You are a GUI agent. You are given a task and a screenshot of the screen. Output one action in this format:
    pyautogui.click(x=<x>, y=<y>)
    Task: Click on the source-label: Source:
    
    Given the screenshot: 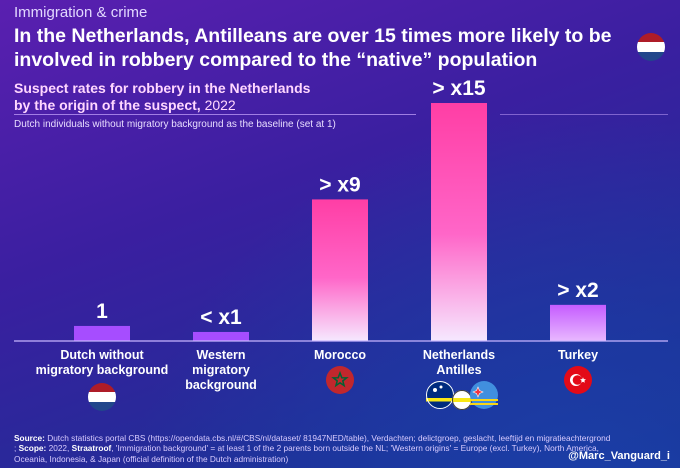 What is the action you would take?
    pyautogui.click(x=29, y=438)
    